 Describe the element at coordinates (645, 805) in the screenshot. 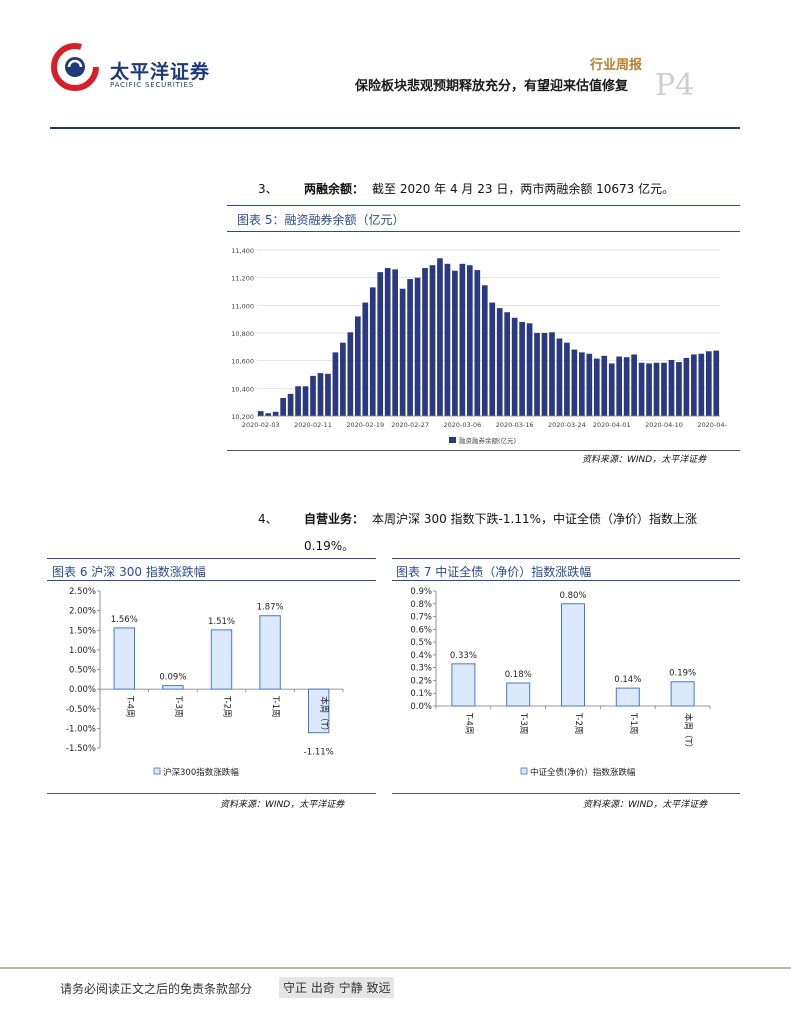

I see `fig7-source: 资料来源：WIND，太平洋证券` at that location.